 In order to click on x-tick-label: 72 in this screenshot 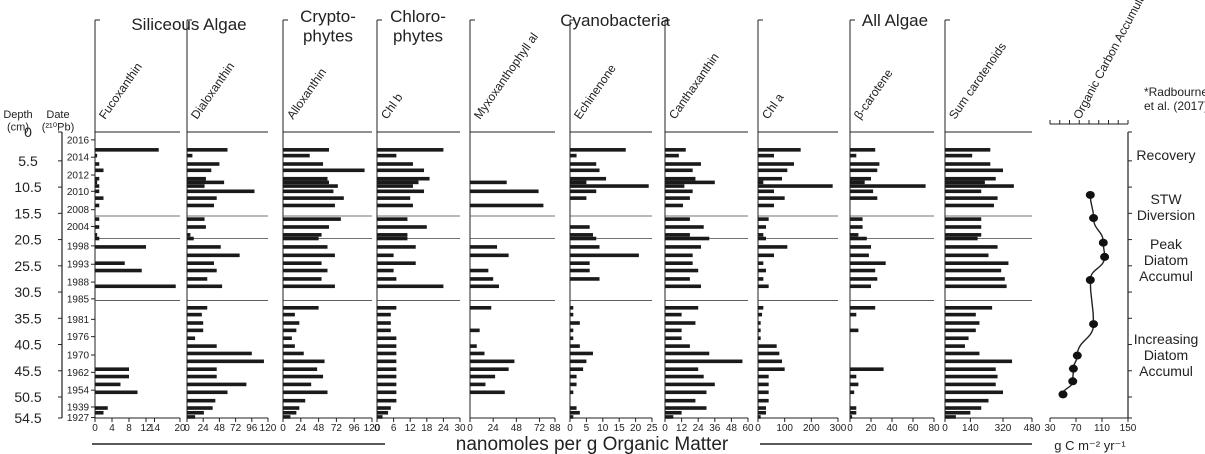, I will do `click(337, 428)`.